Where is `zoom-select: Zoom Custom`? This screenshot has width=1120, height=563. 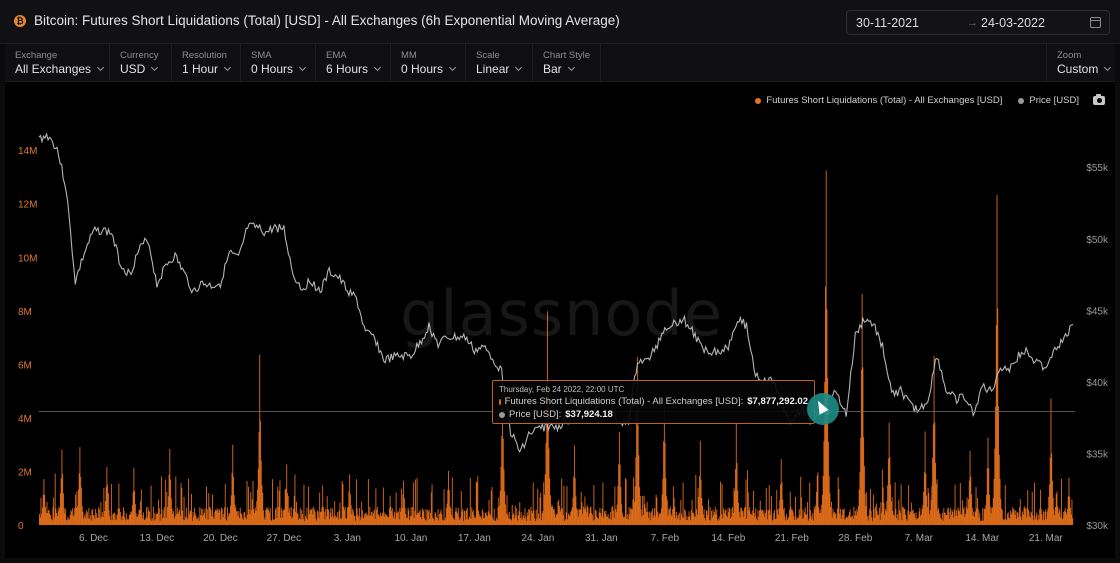
zoom-select: Zoom Custom is located at coordinates (1080, 63).